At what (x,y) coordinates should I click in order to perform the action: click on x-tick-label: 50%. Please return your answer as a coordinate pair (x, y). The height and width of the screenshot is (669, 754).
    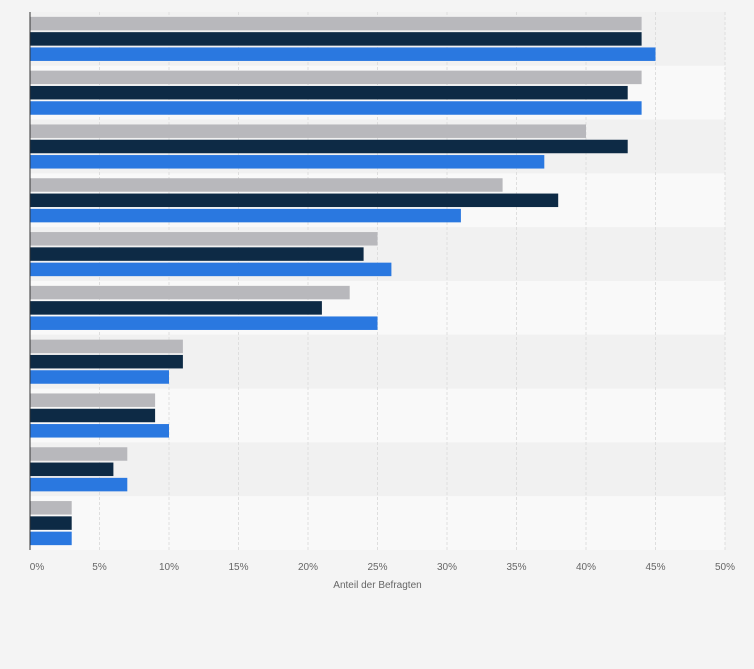
    Looking at the image, I should click on (725, 567).